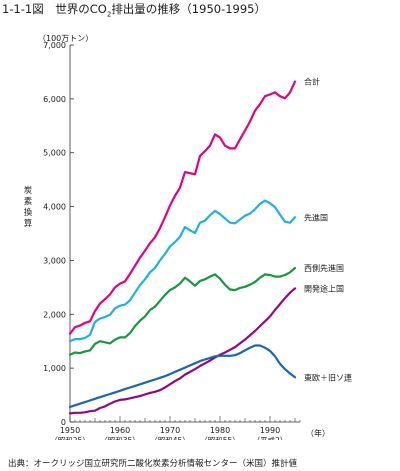  I want to click on x-axis-unit: （年）, so click(318, 433).